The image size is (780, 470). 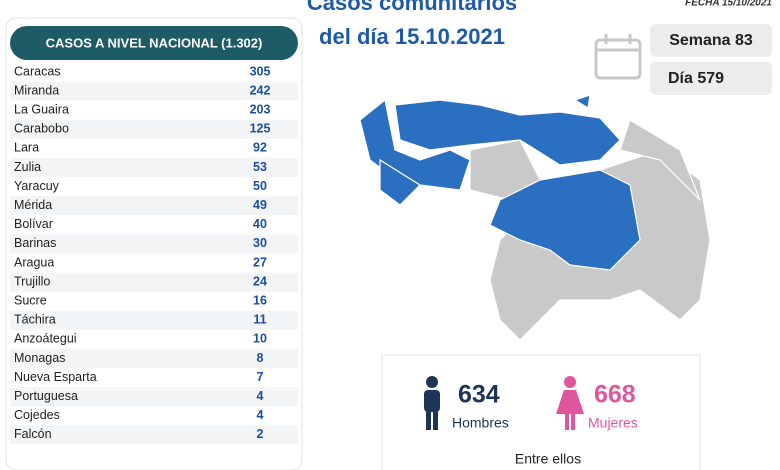 I want to click on week: Semana 83, so click(x=711, y=40).